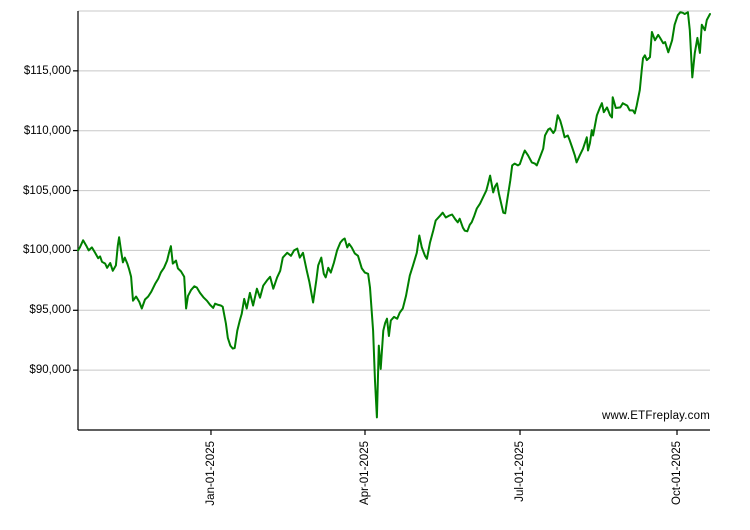  What do you see at coordinates (656, 416) in the screenshot?
I see `etfreplay-watermark: www.ETFreplay.com` at bounding box center [656, 416].